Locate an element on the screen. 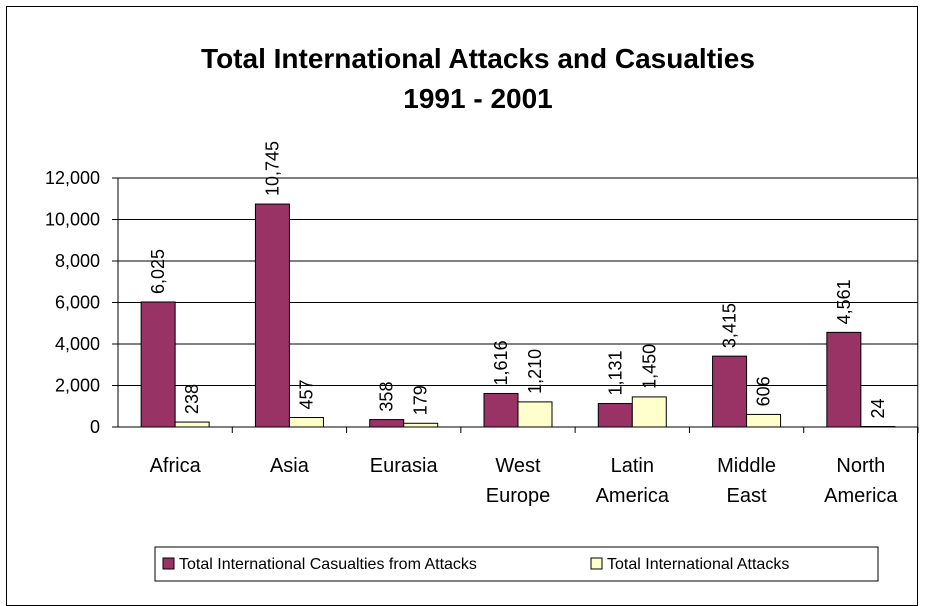 The height and width of the screenshot is (606, 925). data-label: 24 is located at coordinates (878, 408).